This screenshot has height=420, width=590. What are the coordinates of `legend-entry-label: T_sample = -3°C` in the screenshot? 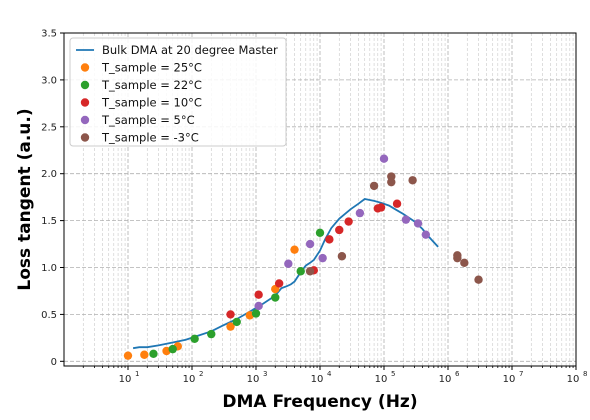 It's located at (150, 138).